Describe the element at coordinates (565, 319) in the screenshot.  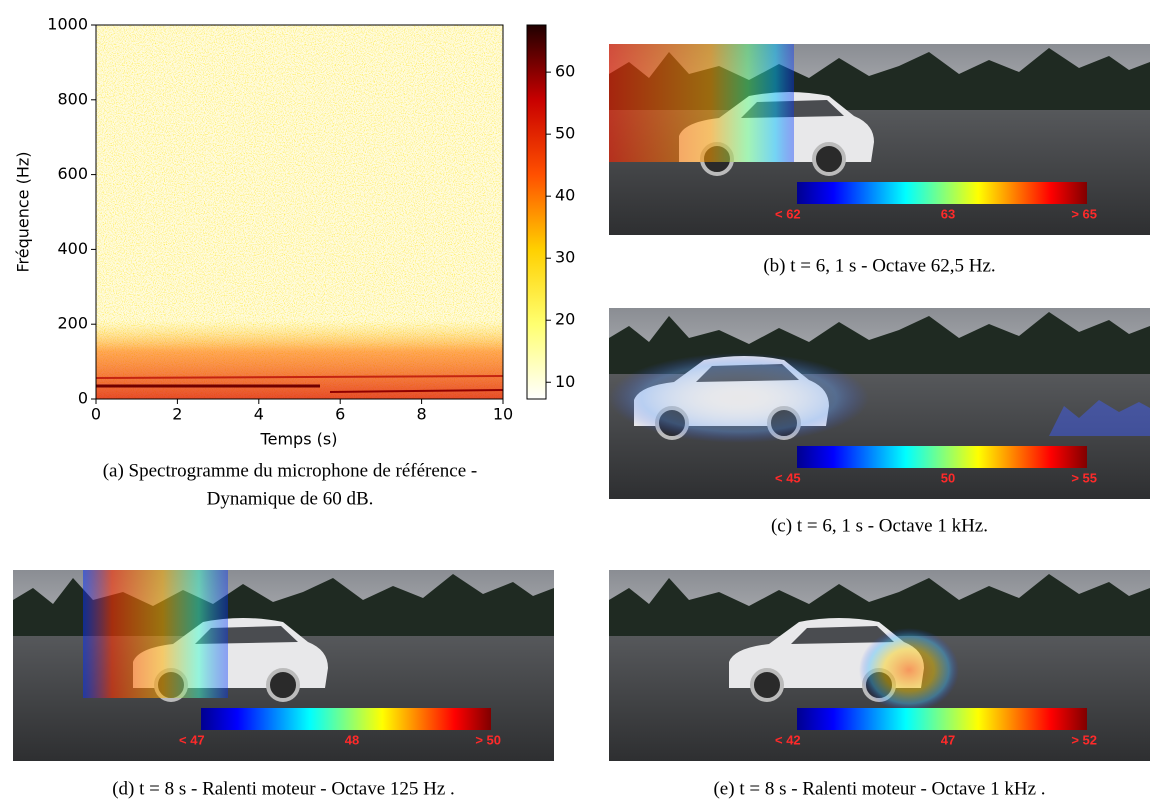
I see `colorbar-tick-label: 20` at that location.